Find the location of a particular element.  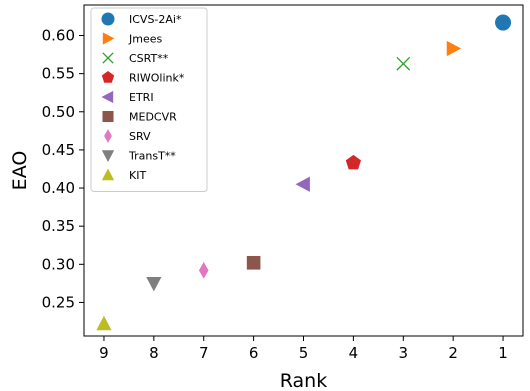

legend-label-riwolink: RIWOlink* is located at coordinates (157, 78).